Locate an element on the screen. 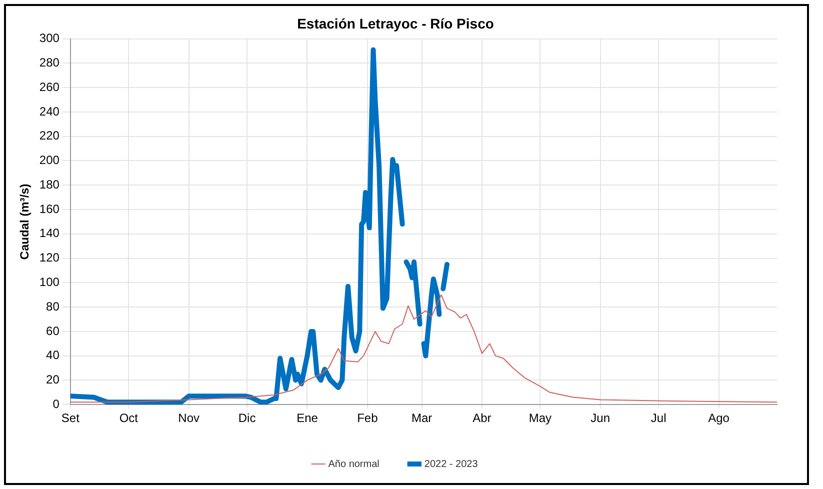 This screenshot has height=489, width=823. y-tick-label: 60 is located at coordinates (53, 331).